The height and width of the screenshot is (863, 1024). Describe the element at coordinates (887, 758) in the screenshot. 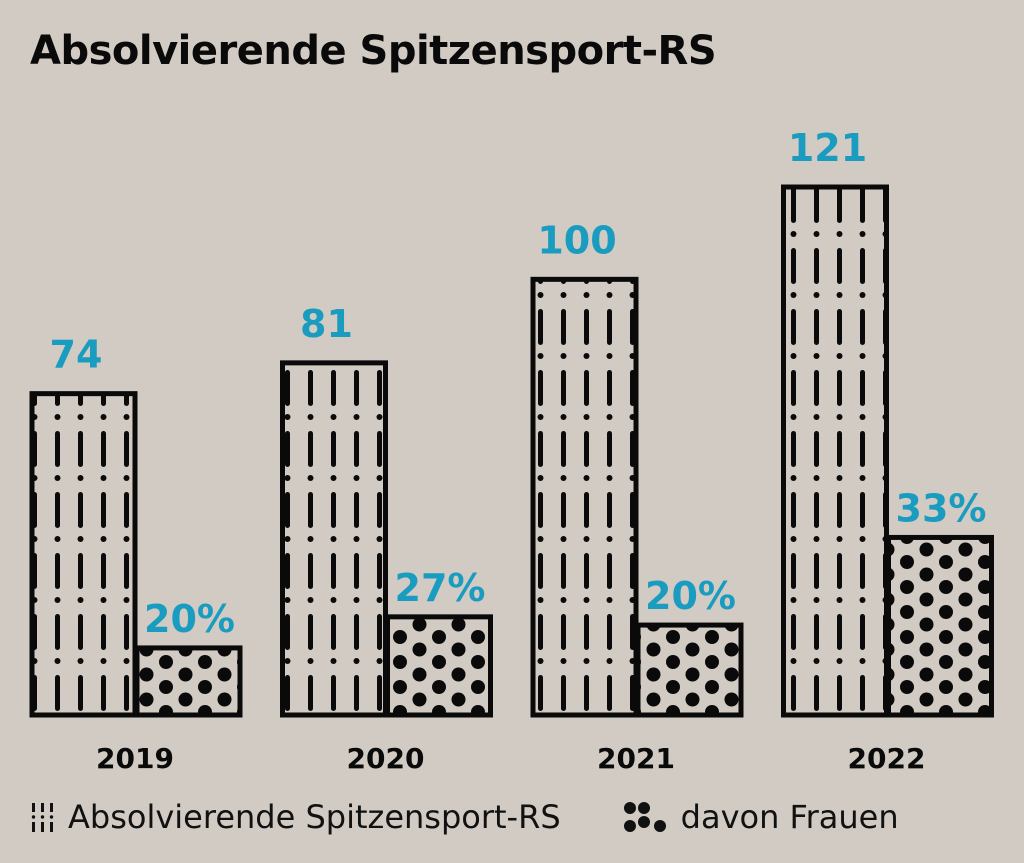

I see `x-tick-label-2022: 2022` at that location.